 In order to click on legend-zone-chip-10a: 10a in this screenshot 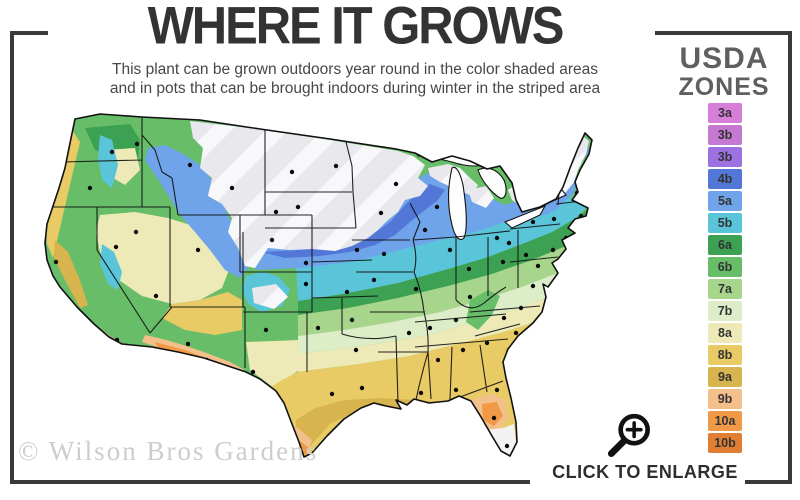, I will do `click(725, 421)`.